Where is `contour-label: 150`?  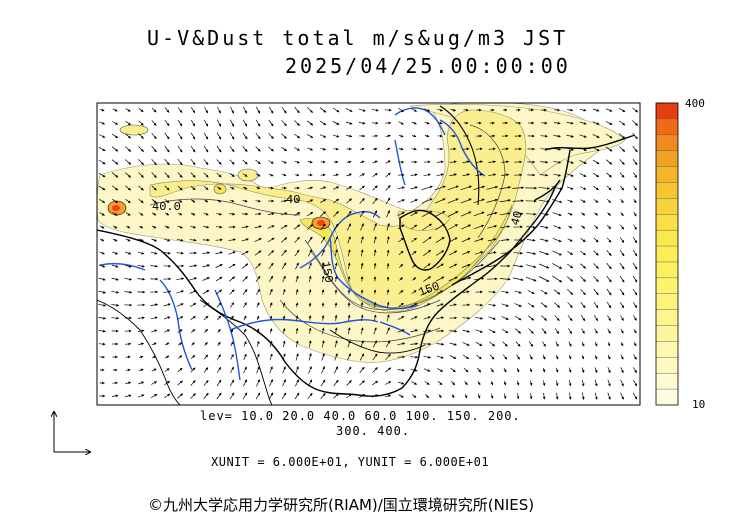 contour-label: 150 is located at coordinates (327, 272).